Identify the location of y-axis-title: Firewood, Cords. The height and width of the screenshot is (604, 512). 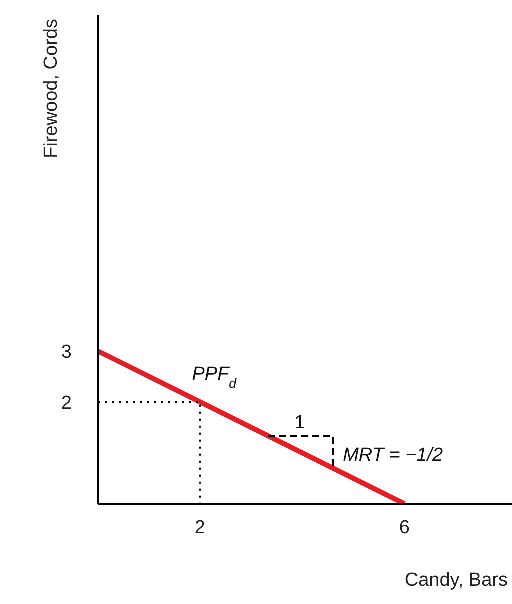
(51, 88).